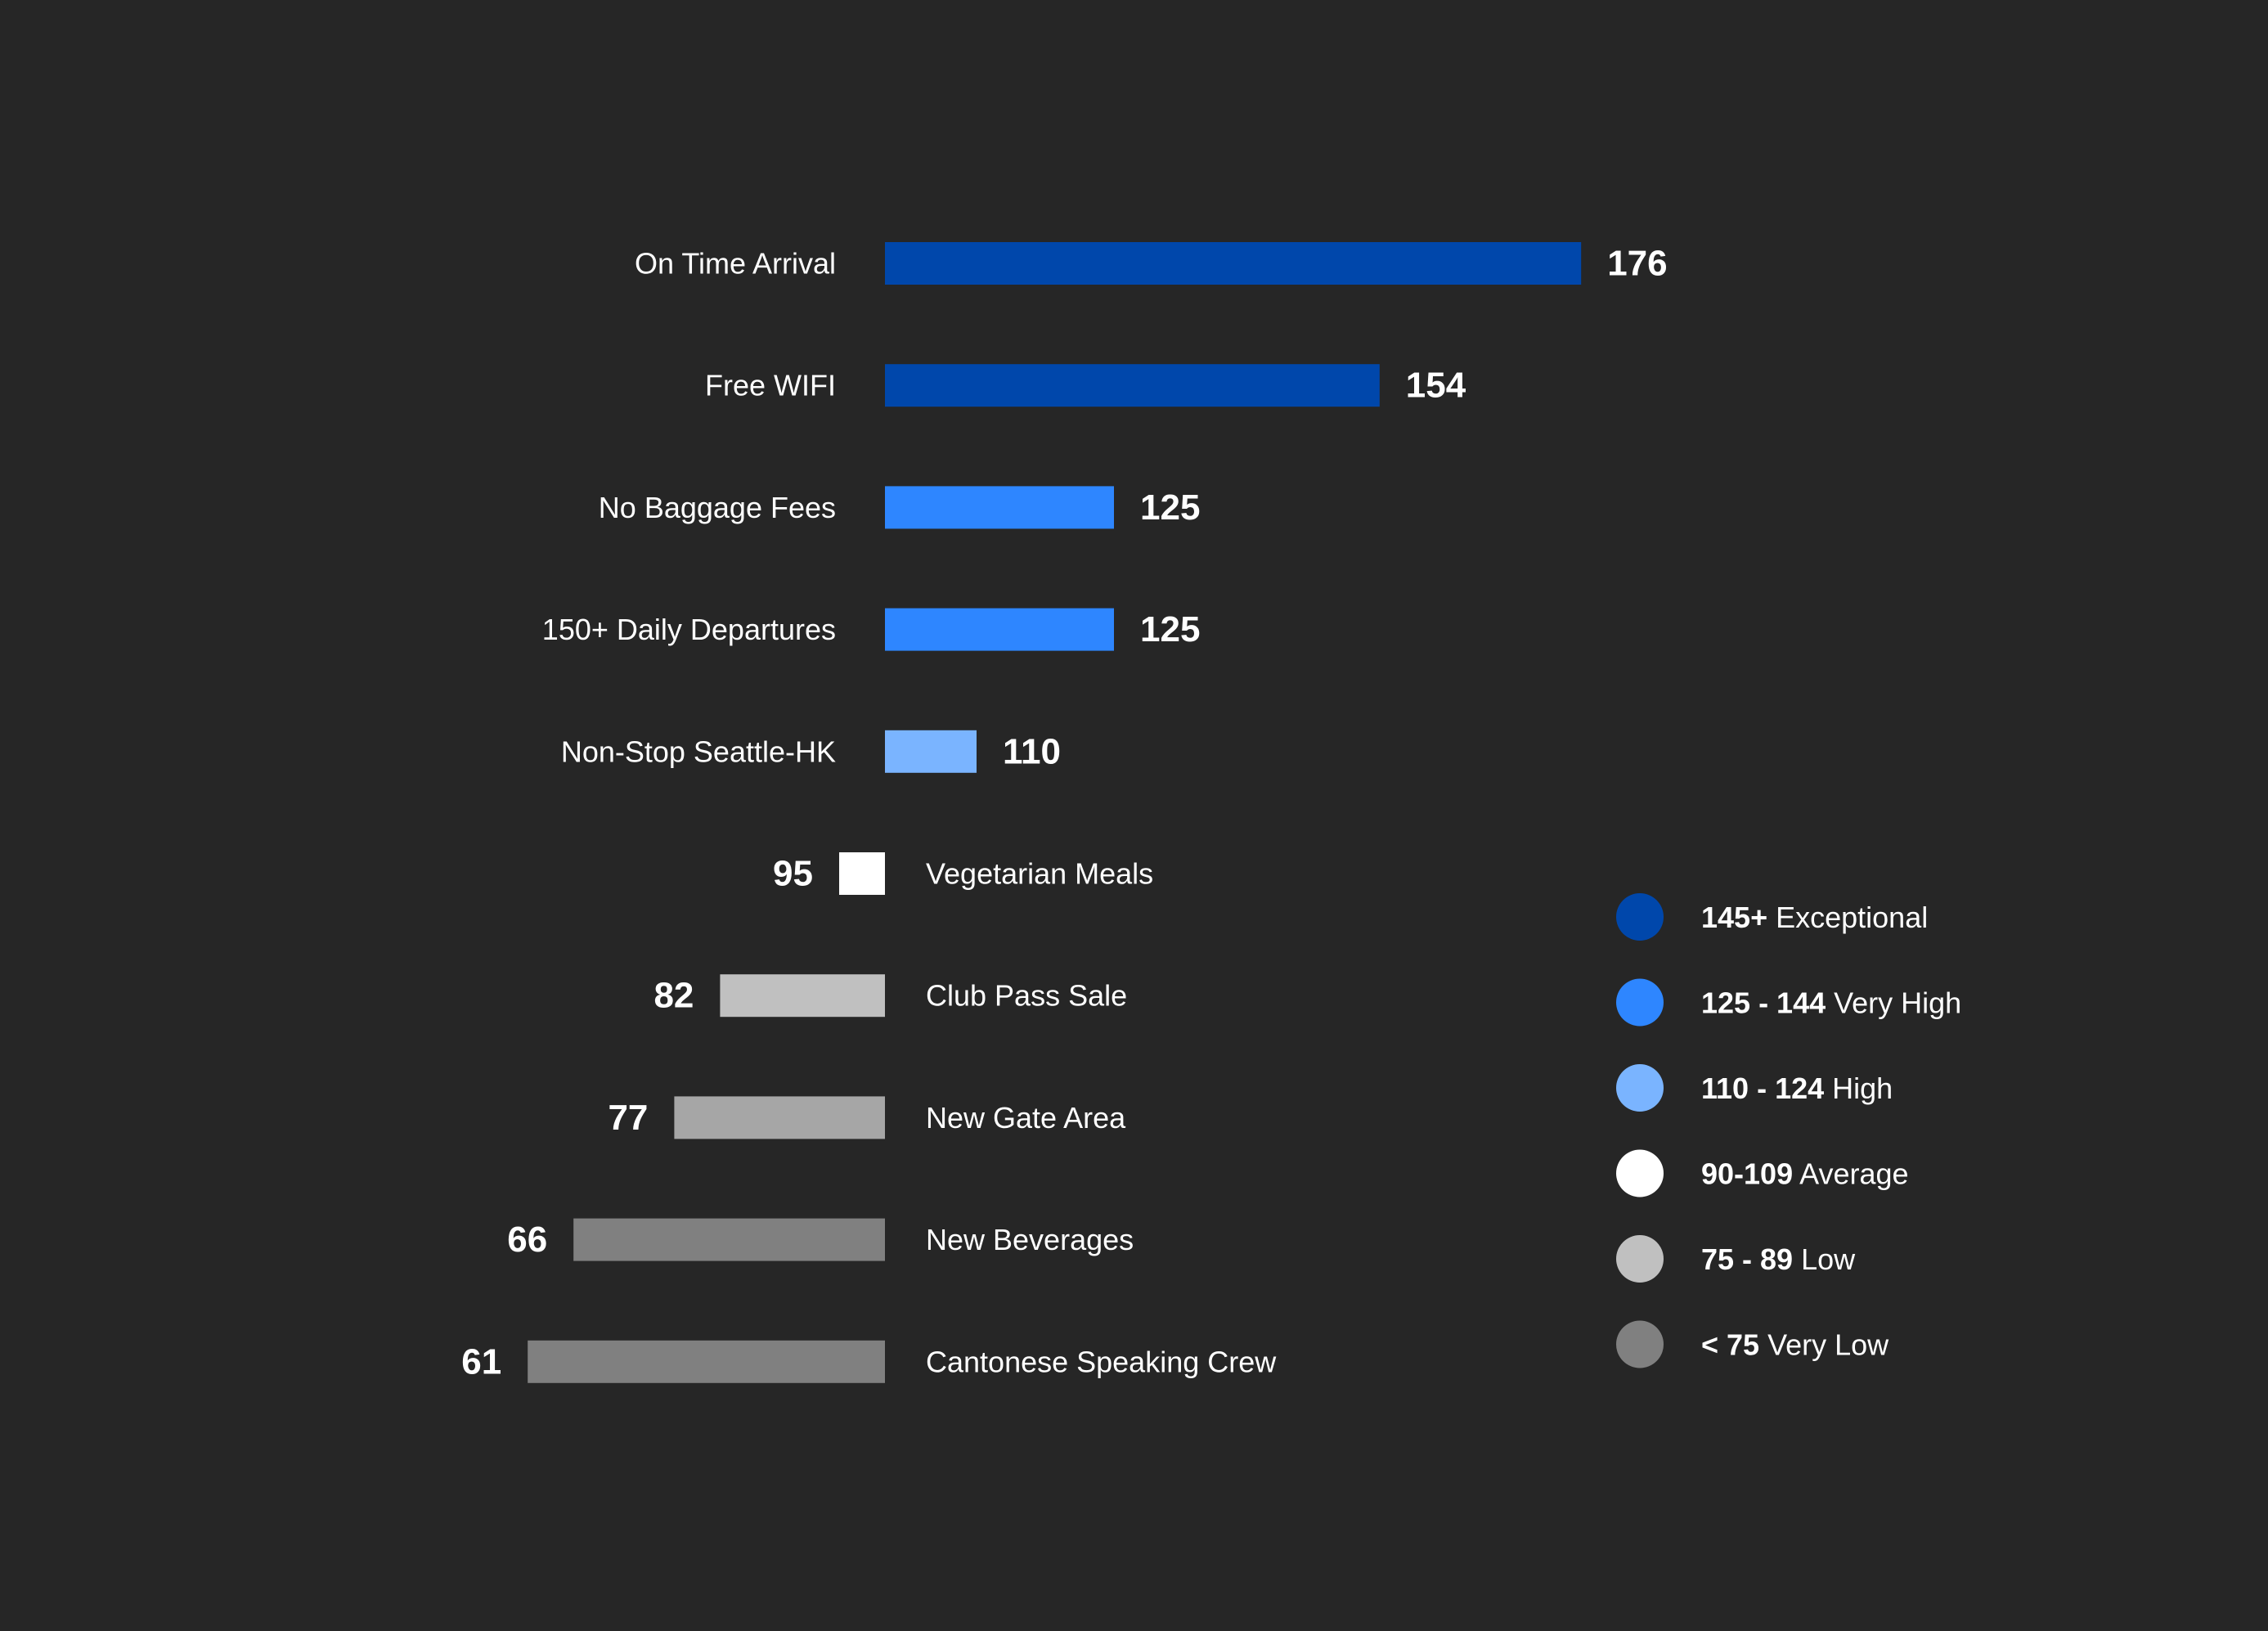  What do you see at coordinates (1762, 1089) in the screenshot?
I see `legend-range: 110 - 124` at bounding box center [1762, 1089].